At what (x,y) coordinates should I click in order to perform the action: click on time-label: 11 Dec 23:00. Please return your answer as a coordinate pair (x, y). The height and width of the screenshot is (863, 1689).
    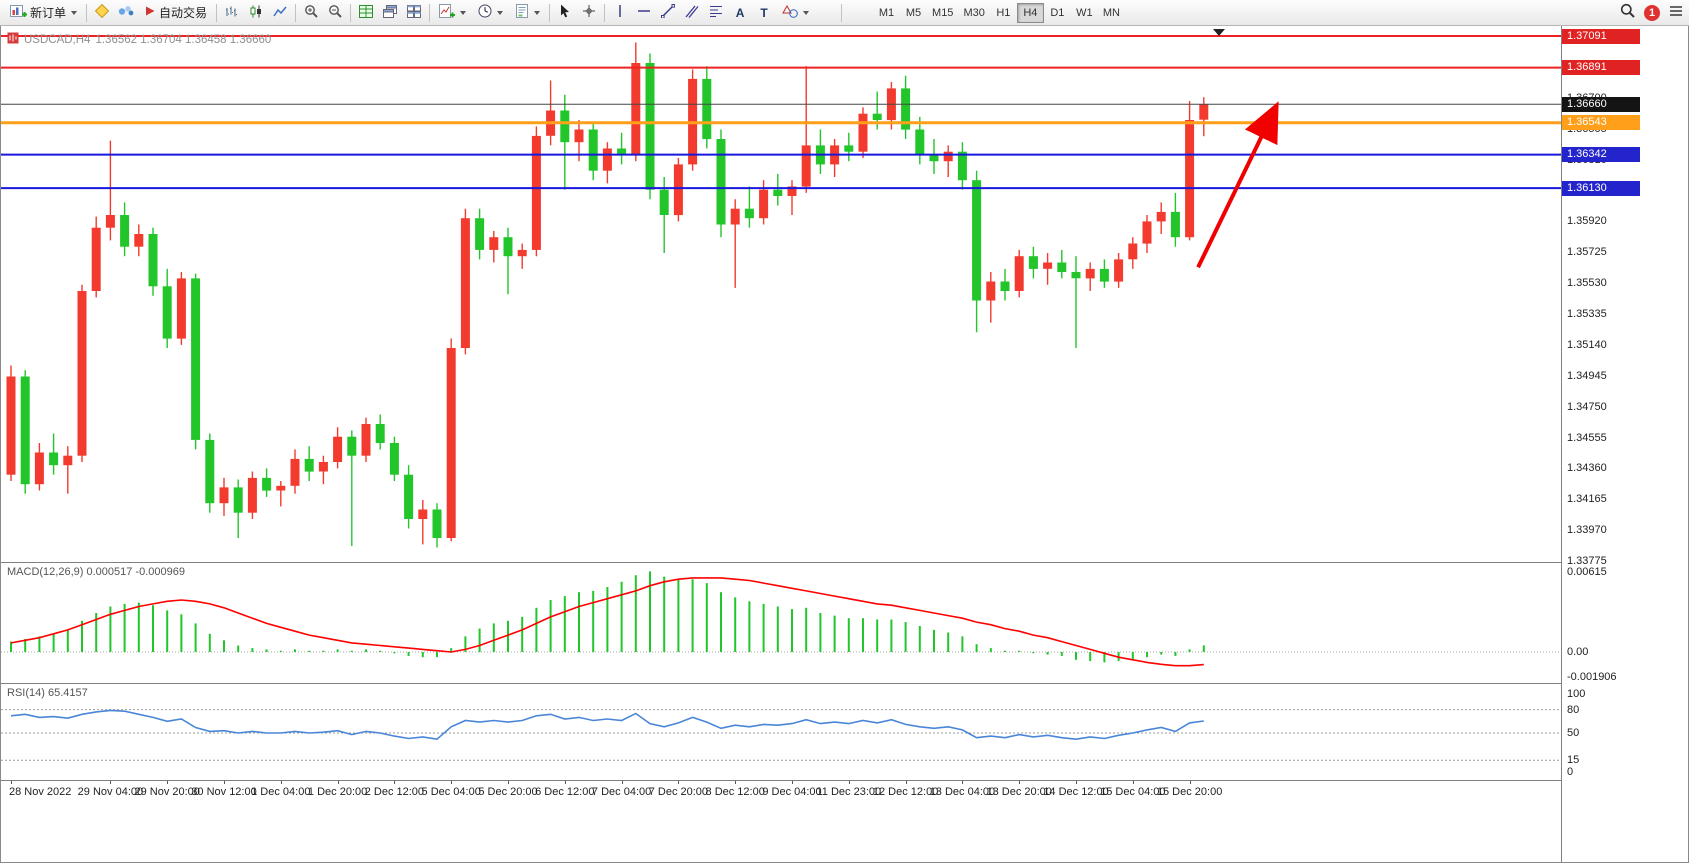
    Looking at the image, I should click on (849, 792).